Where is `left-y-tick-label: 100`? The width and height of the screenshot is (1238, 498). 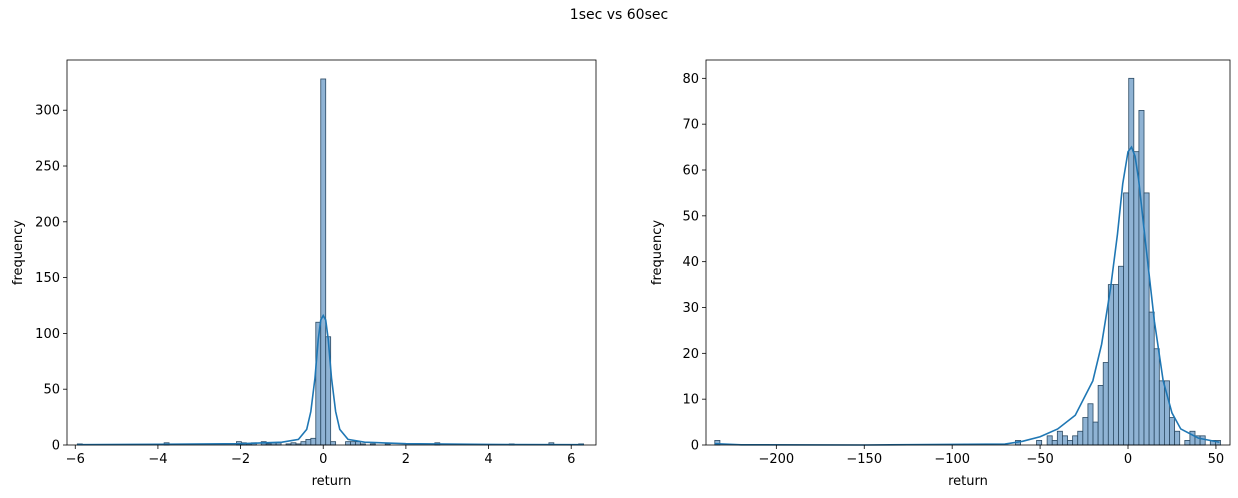
left-y-tick-label: 100 is located at coordinates (47, 334).